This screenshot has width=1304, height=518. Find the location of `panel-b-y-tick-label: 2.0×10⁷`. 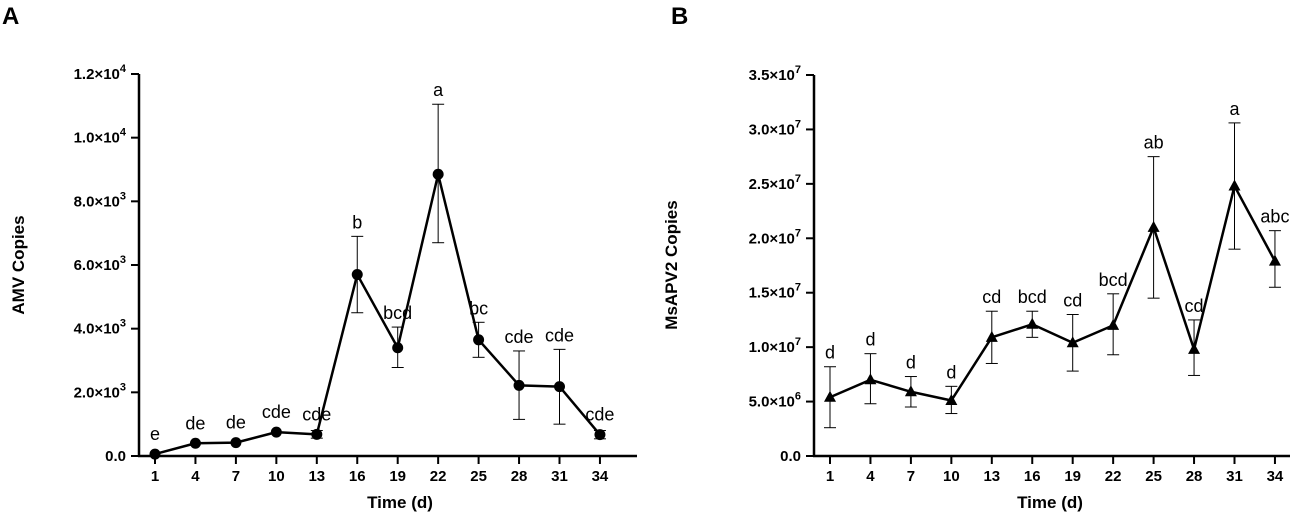

panel-b-y-tick-label: 2.0×10⁷ is located at coordinates (775, 237).